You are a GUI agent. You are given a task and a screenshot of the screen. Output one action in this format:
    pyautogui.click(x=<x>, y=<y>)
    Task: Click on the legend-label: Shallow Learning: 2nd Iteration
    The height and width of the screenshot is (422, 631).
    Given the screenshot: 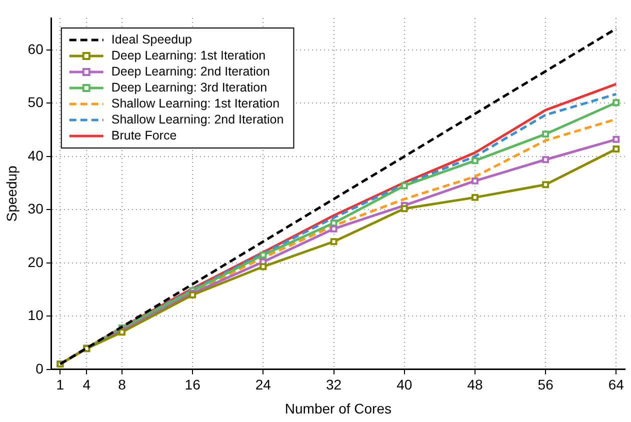 What is the action you would take?
    pyautogui.click(x=197, y=119)
    